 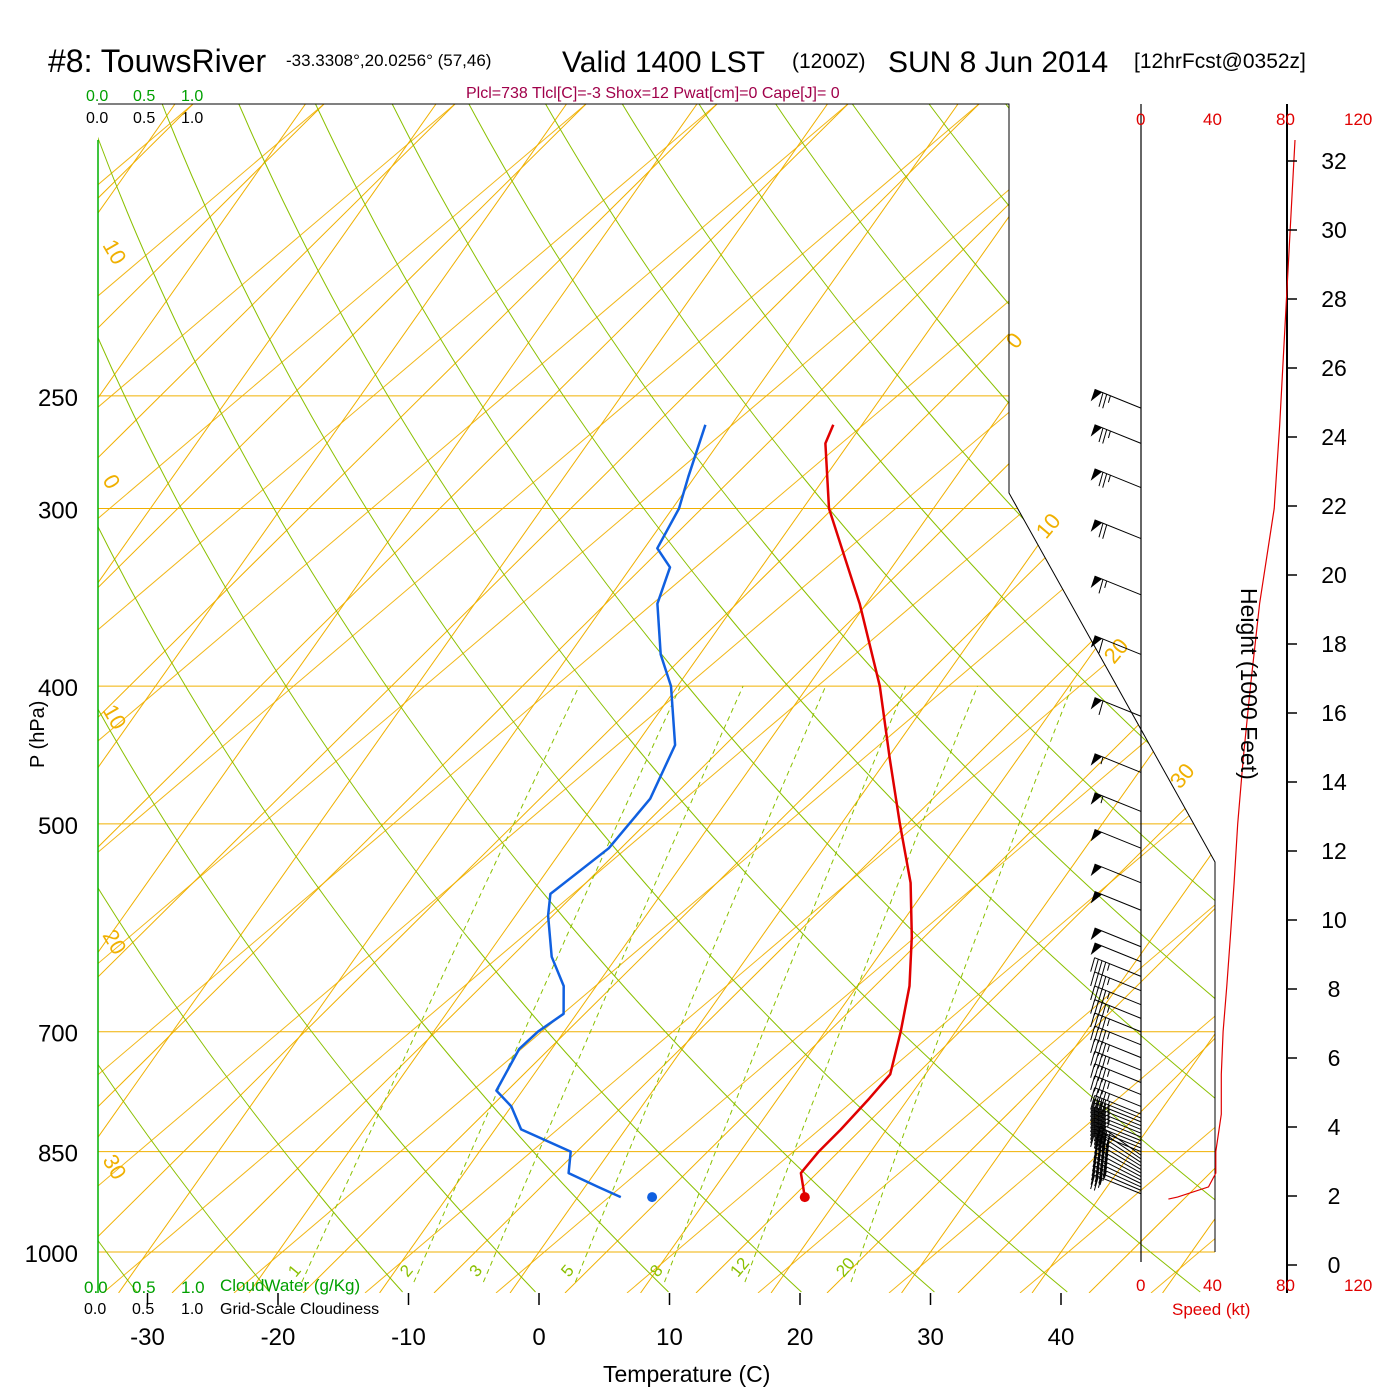 What do you see at coordinates (58, 1034) in the screenshot?
I see `pressure-tick-label: 700` at bounding box center [58, 1034].